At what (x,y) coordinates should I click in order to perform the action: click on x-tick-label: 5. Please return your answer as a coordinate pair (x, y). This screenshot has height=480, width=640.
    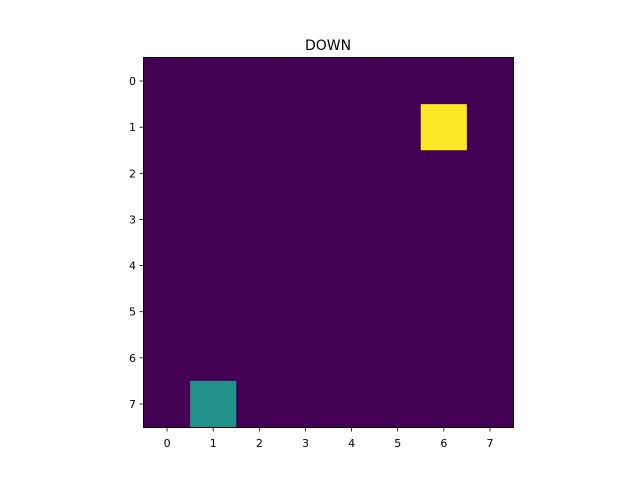
    Looking at the image, I should click on (397, 443).